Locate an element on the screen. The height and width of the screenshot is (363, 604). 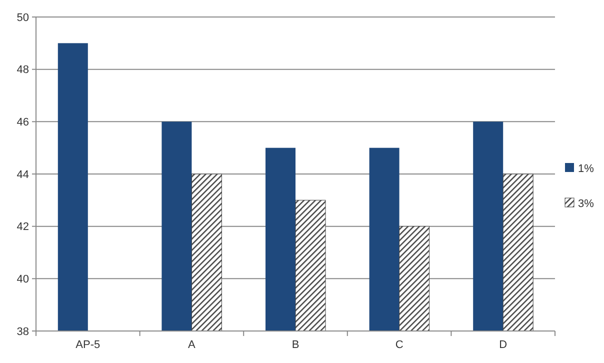
y-tick-label: 46 is located at coordinates (22, 122).